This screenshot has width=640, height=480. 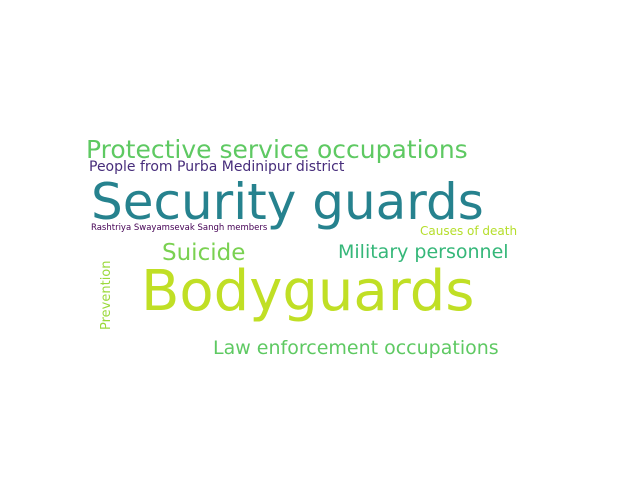 What do you see at coordinates (277, 149) in the screenshot?
I see `word-protective-service-occupations: Protective service occupations` at bounding box center [277, 149].